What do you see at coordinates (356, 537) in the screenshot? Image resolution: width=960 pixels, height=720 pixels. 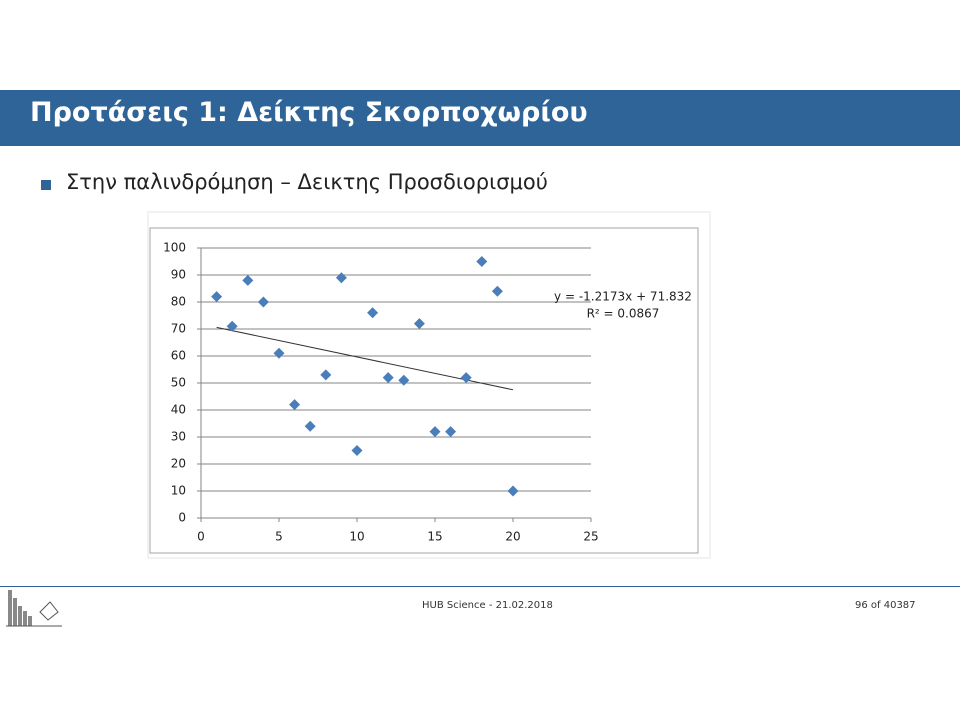 I see `x-tick-label: 10` at bounding box center [356, 537].